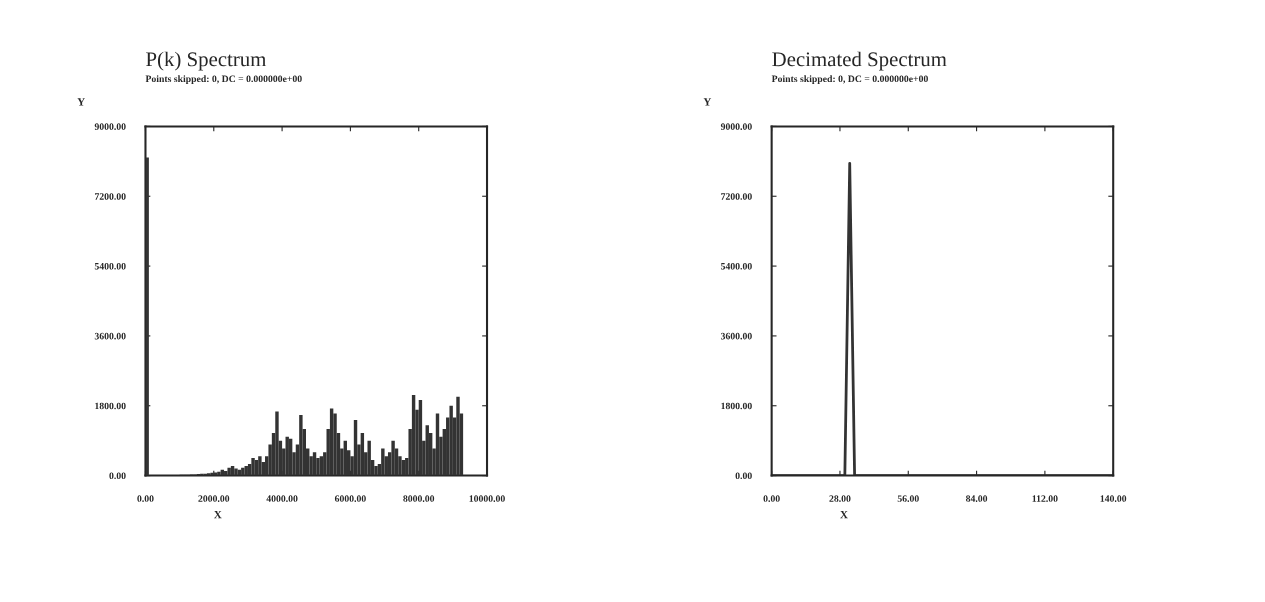  I want to click on x-tick-label: 56.00, so click(908, 498).